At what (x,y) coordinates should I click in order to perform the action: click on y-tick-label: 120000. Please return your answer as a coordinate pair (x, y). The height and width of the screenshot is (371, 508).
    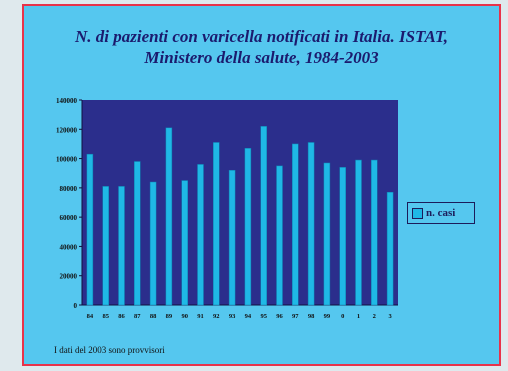
    Looking at the image, I should click on (67, 130).